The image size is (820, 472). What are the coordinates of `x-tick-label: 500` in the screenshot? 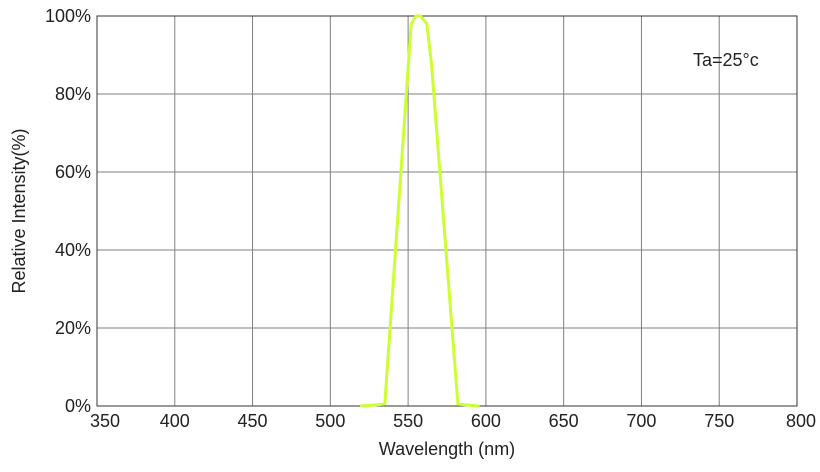 It's located at (330, 421).